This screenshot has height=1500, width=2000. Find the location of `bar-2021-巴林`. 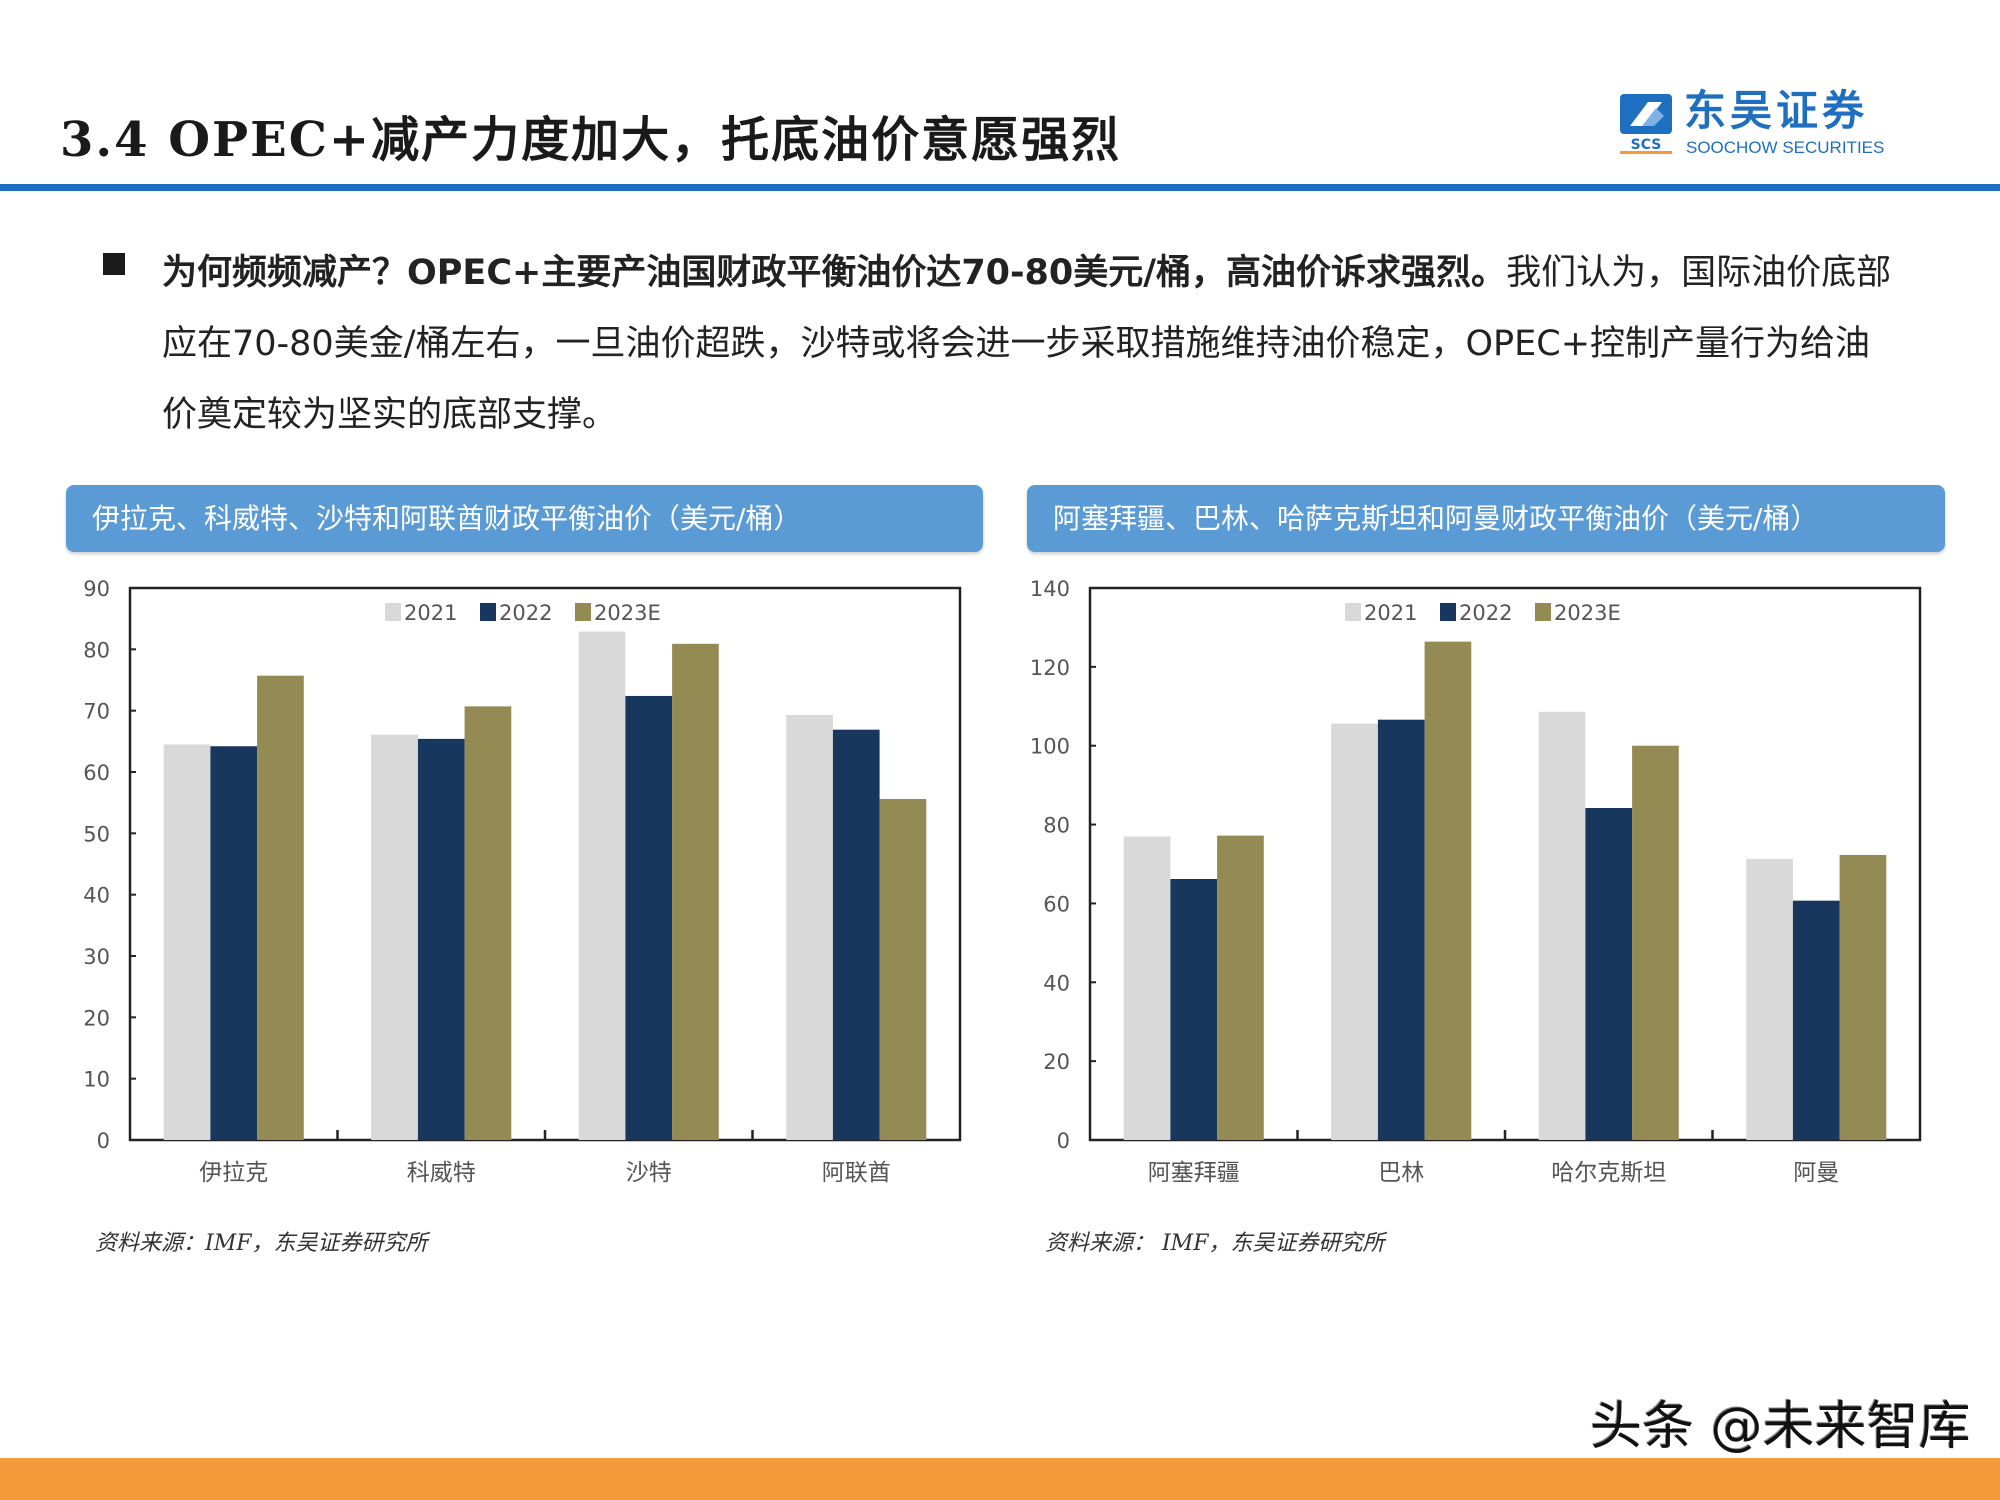

bar-2021-巴林 is located at coordinates (1354, 931).